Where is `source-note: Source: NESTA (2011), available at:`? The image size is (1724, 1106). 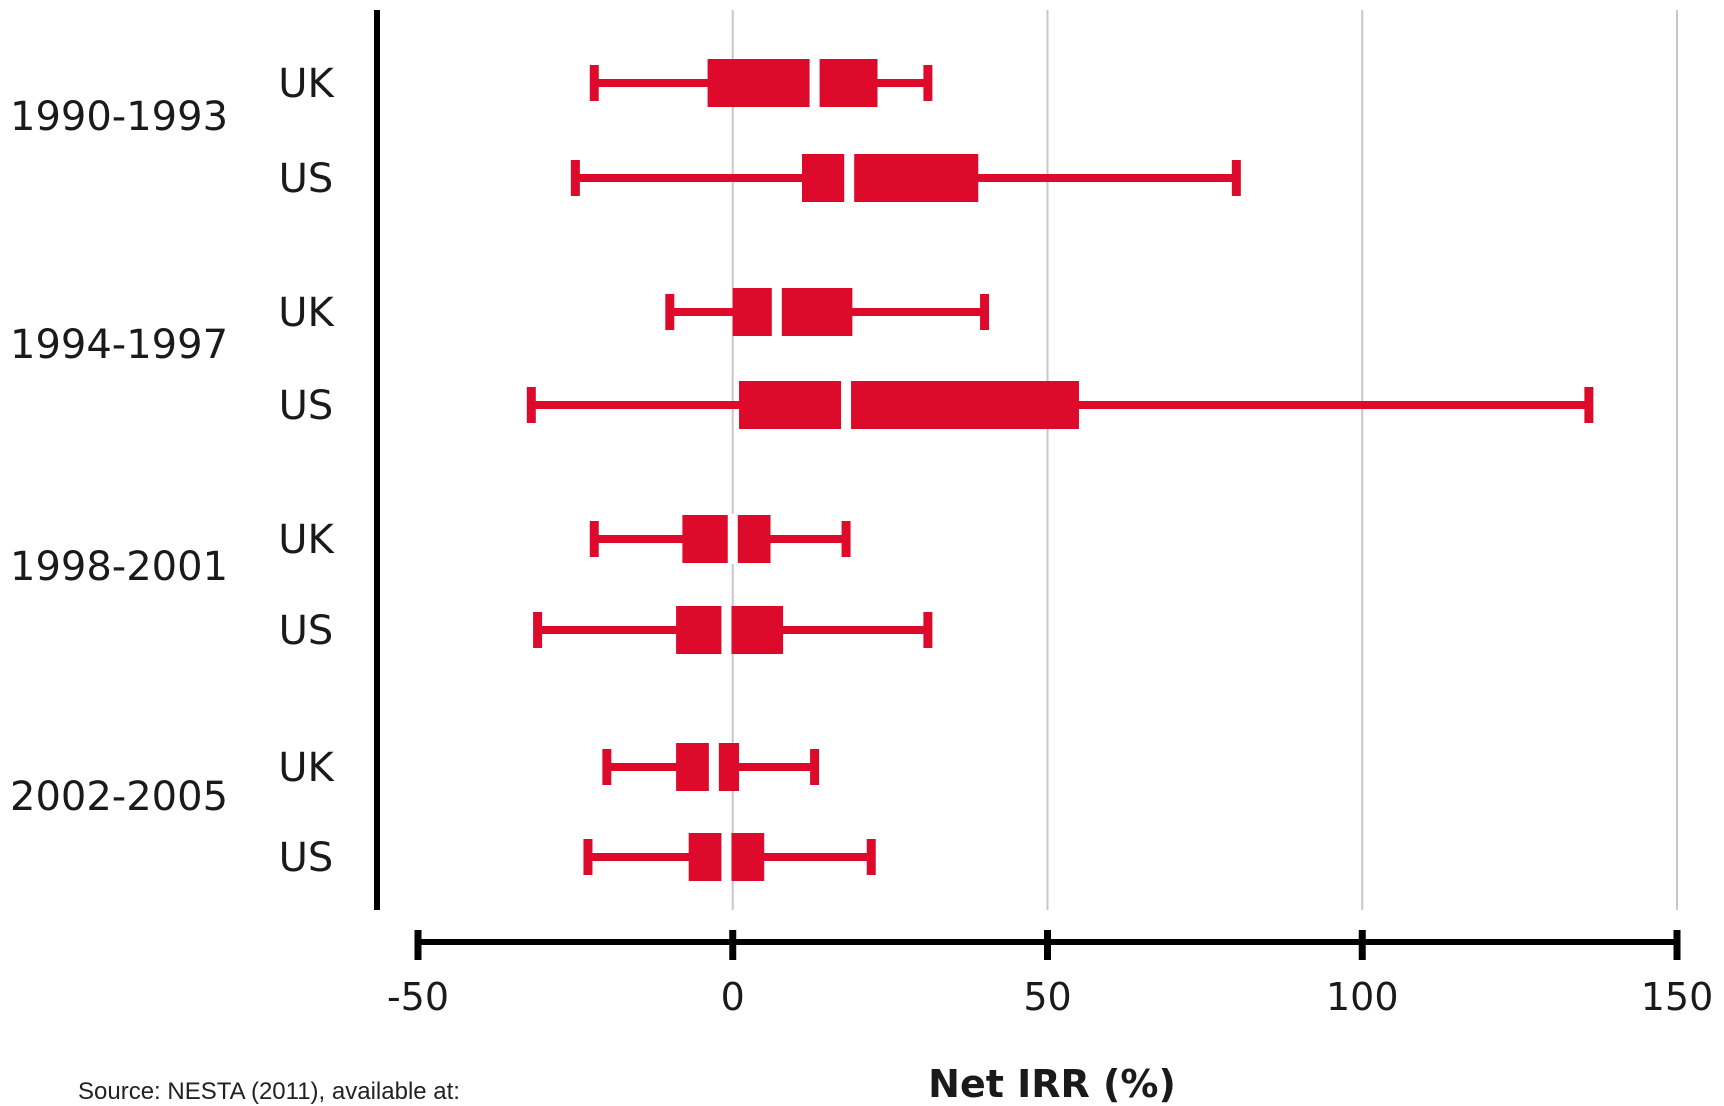 source-note: Source: NESTA (2011), available at: is located at coordinates (269, 1091).